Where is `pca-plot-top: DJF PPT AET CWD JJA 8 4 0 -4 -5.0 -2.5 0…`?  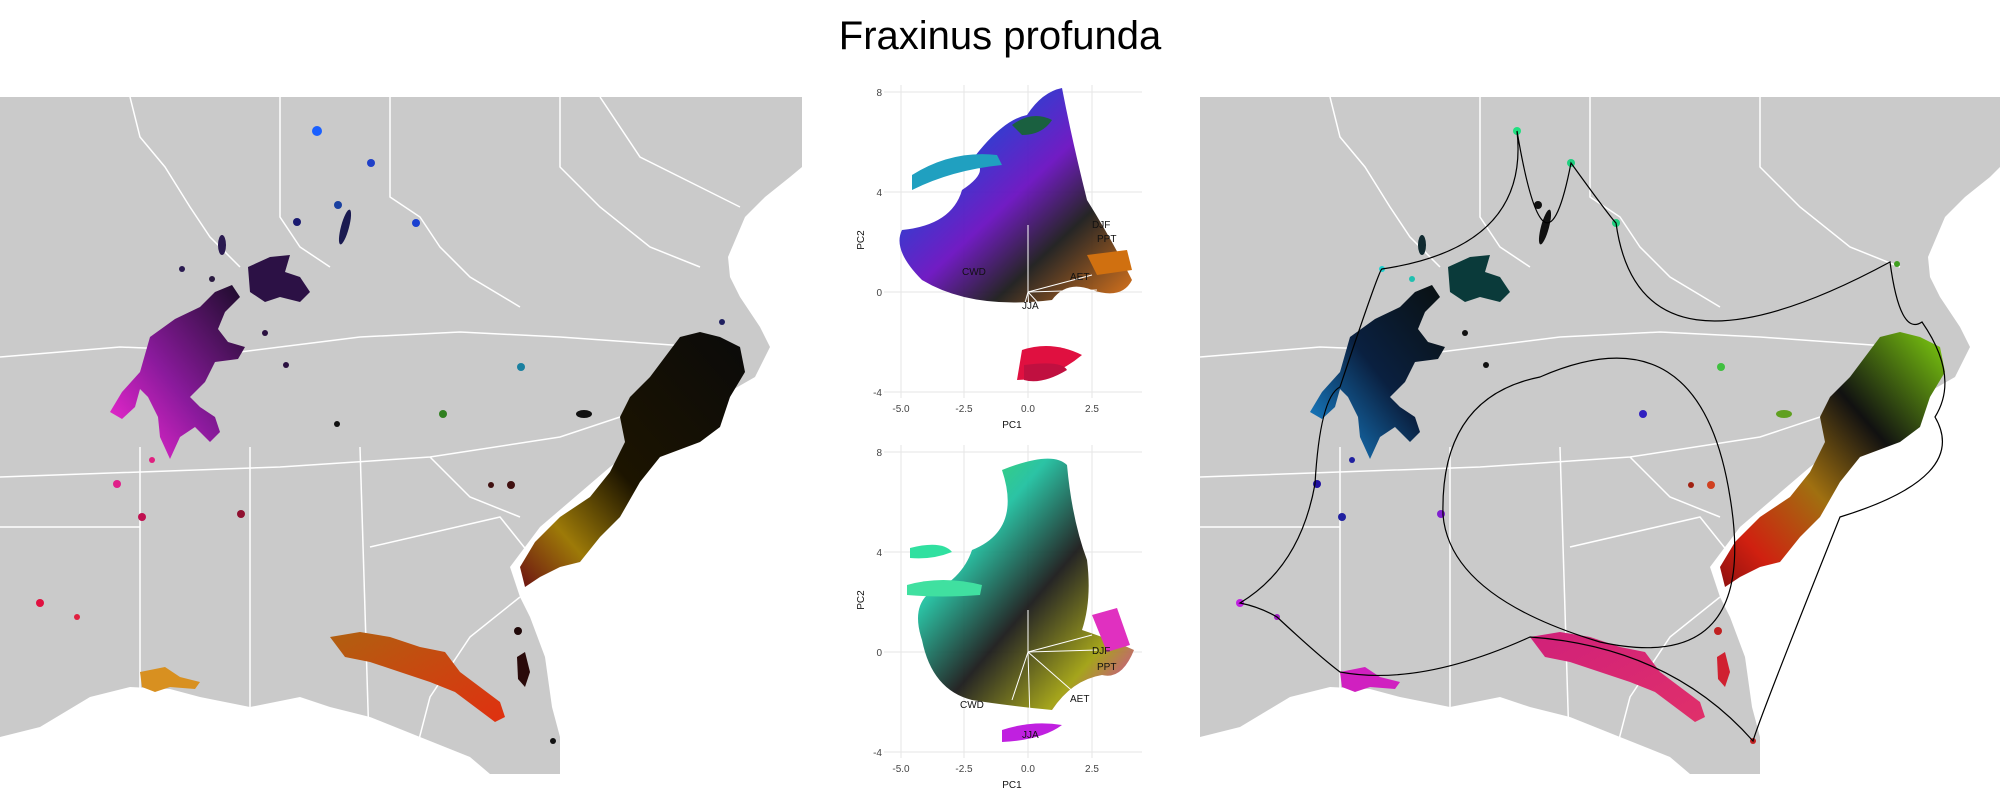
pca-plot-top: DJF PPT AET CWD JJA 8 4 0 -4 -5.0 -2.5 0… is located at coordinates (999, 258).